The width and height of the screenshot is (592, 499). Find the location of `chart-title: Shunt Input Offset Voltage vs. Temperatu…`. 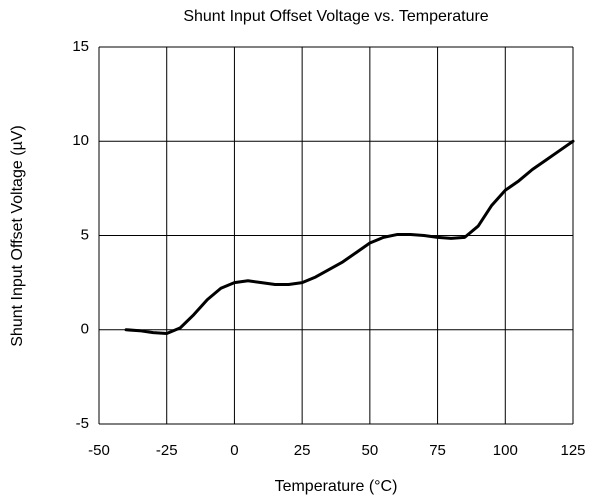

chart-title: Shunt Input Offset Voltage vs. Temperatu… is located at coordinates (335, 16).